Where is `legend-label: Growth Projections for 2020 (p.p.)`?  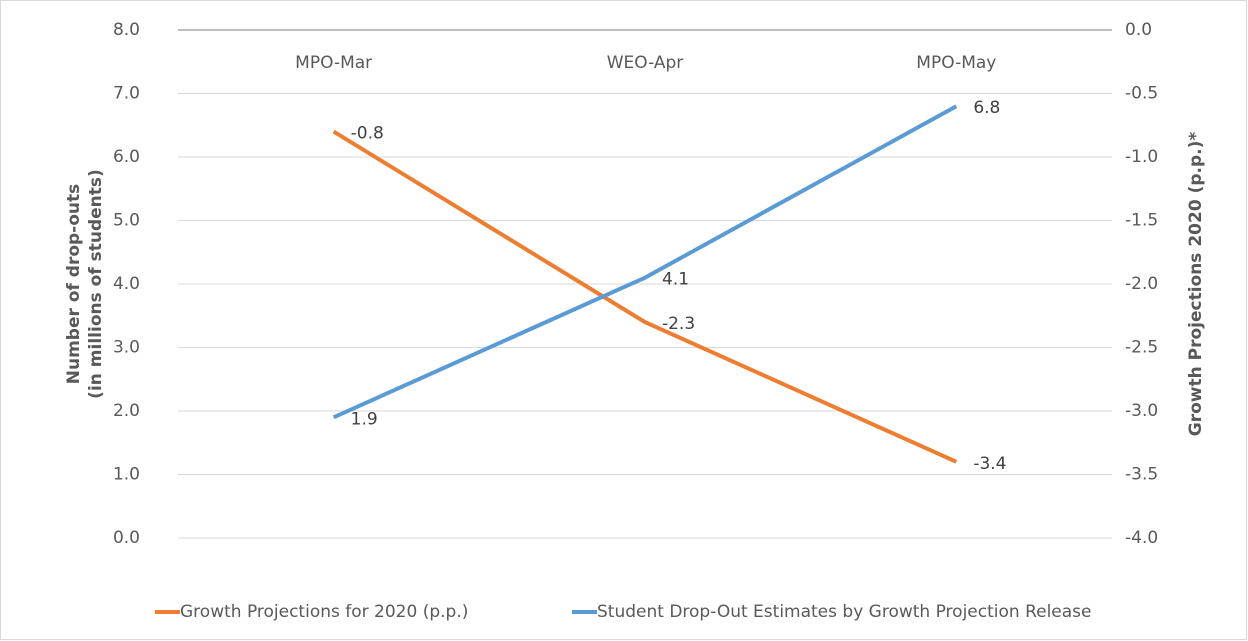
legend-label: Growth Projections for 2020 (p.p.) is located at coordinates (324, 612).